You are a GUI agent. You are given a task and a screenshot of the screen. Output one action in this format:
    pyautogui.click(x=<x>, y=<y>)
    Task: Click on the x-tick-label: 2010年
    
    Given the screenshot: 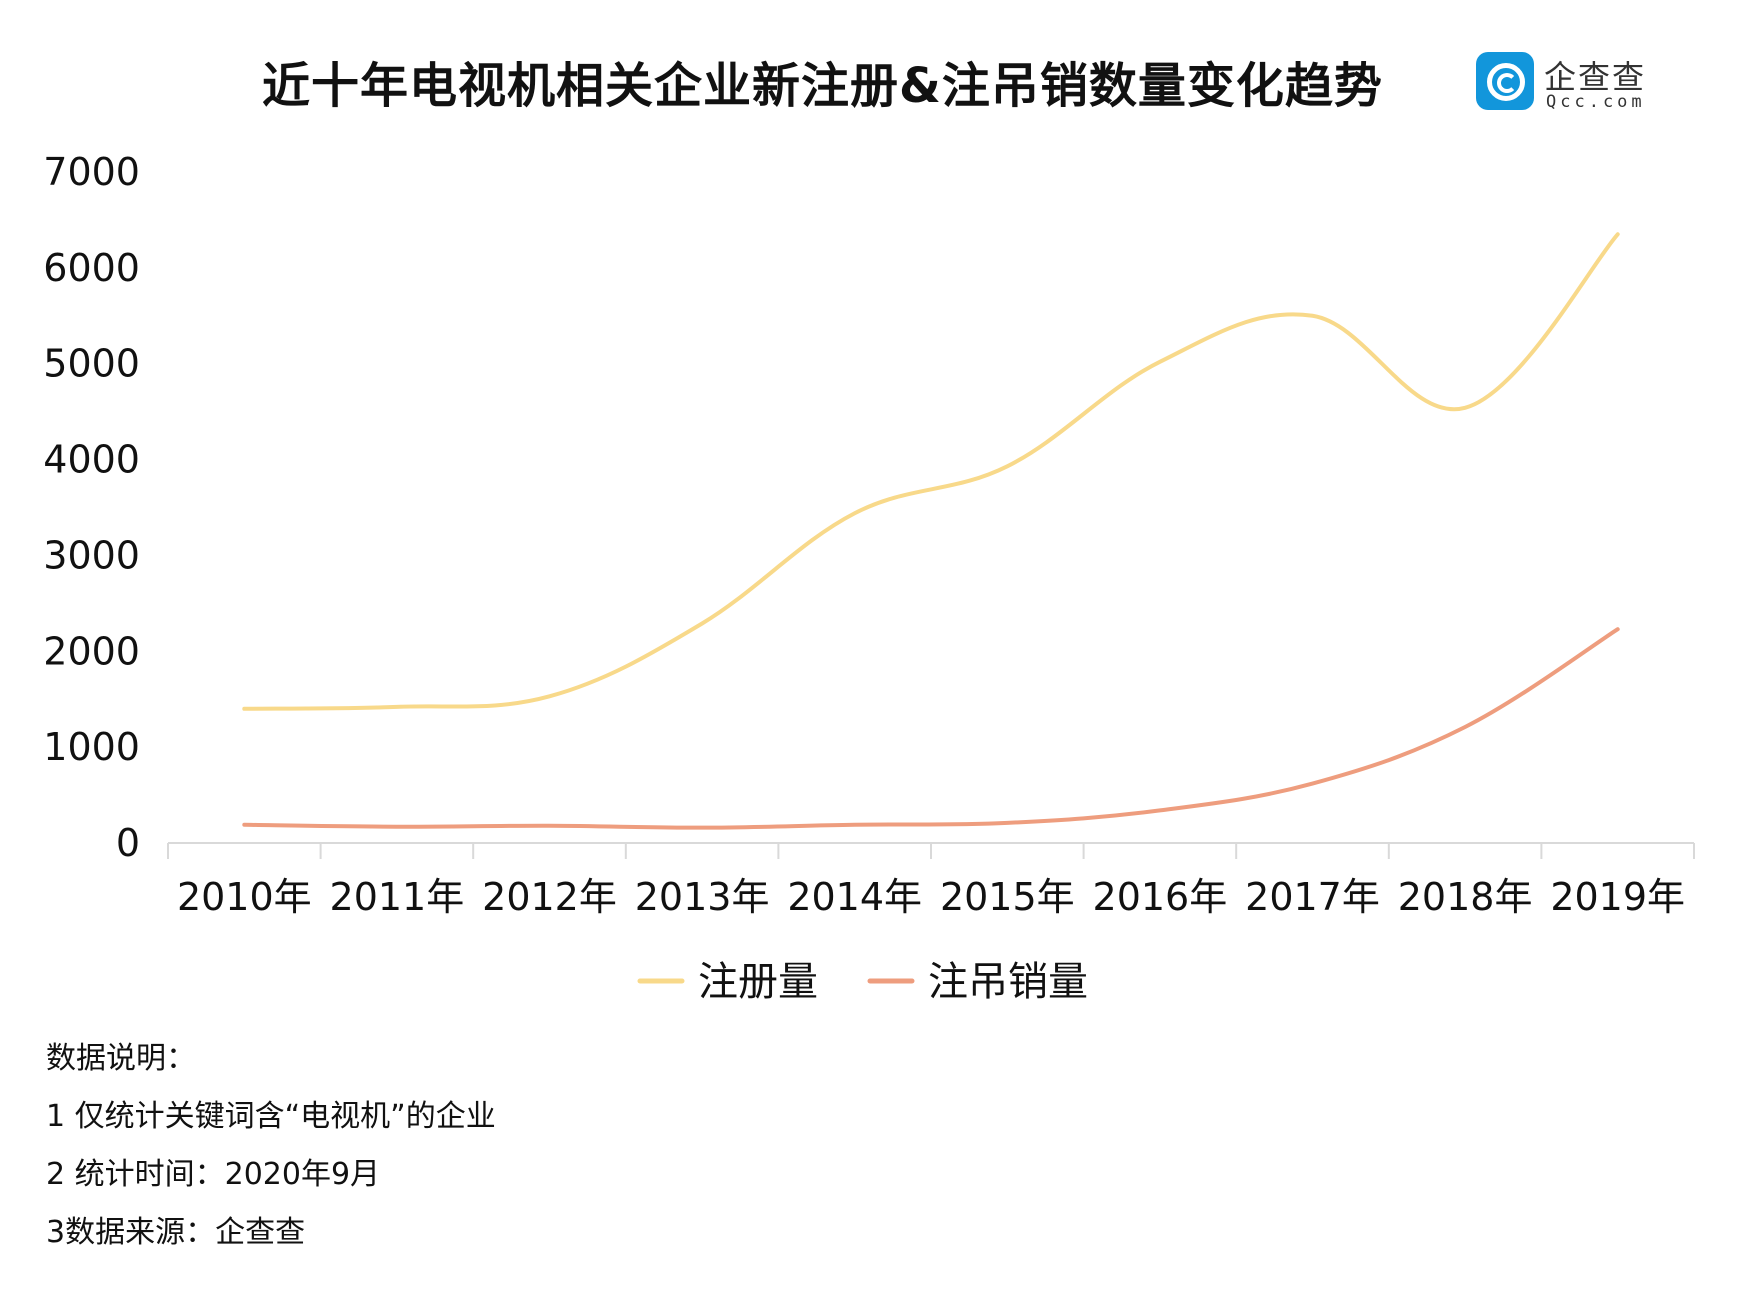 What is the action you would take?
    pyautogui.click(x=244, y=897)
    